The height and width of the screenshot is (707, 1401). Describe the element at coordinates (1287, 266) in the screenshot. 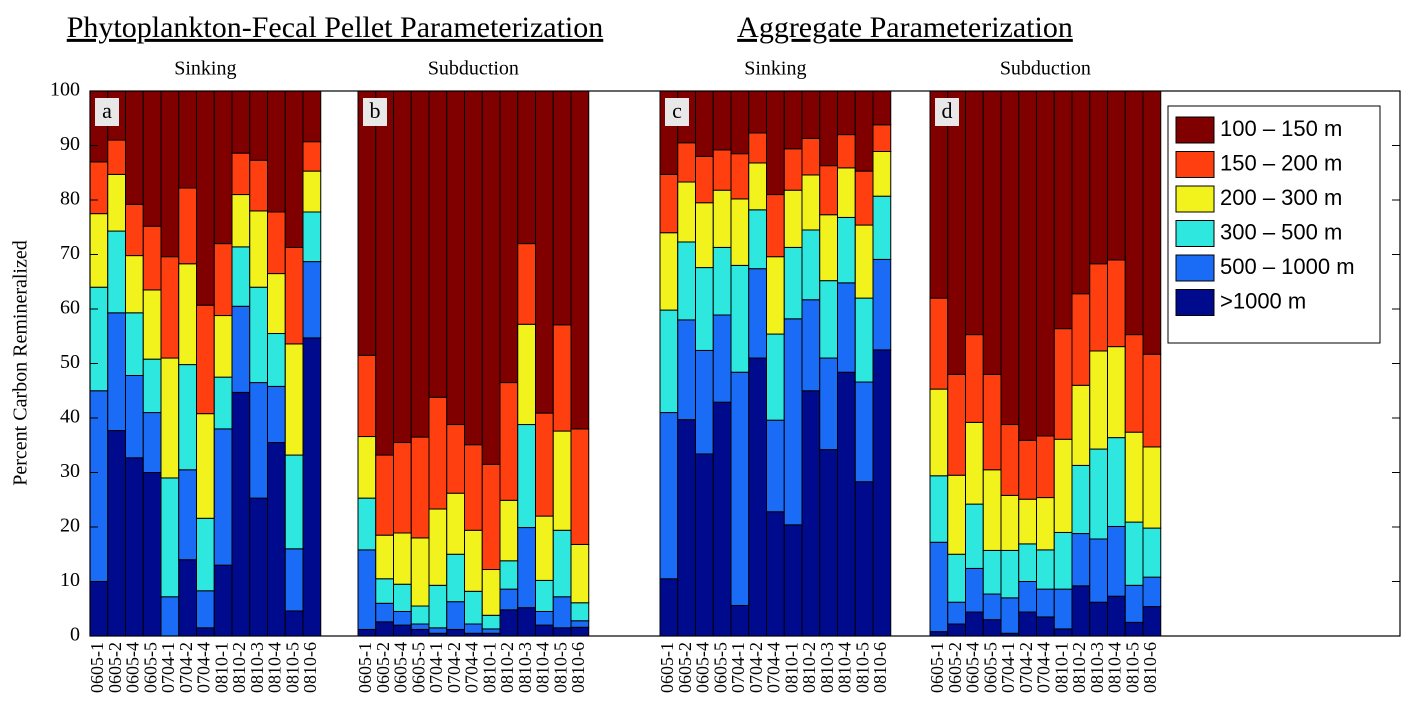

I see `legend-label: 500 – 1000 m` at that location.